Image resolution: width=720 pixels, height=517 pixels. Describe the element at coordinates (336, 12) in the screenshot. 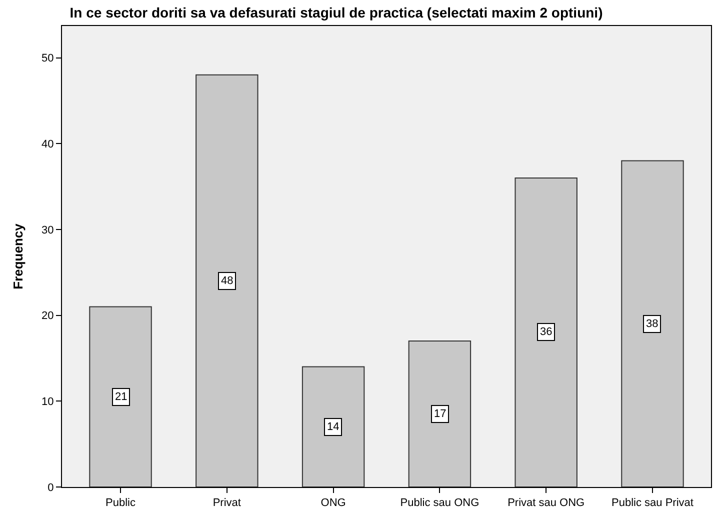

I see `chart-title: In ce sector doriti sa va defasurati stagiul de practica (selectati maxim 2 optiuni)` at that location.